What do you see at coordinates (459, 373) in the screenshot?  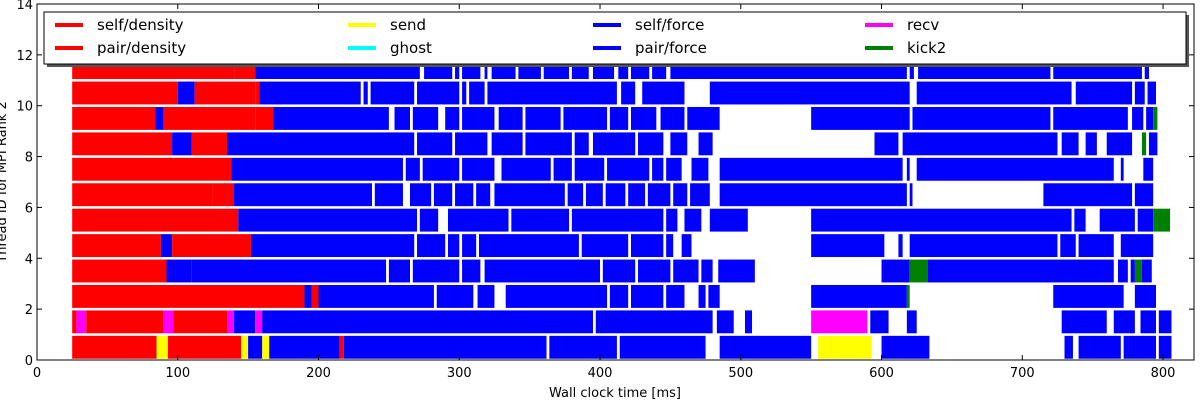 I see `x-tick-label: 300` at bounding box center [459, 373].